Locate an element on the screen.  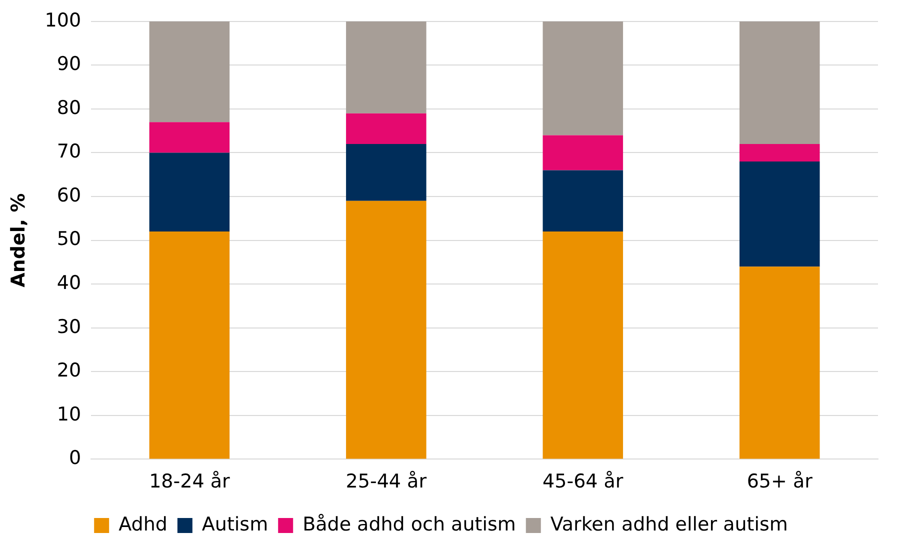
y-tick-label: 70 is located at coordinates (69, 151).